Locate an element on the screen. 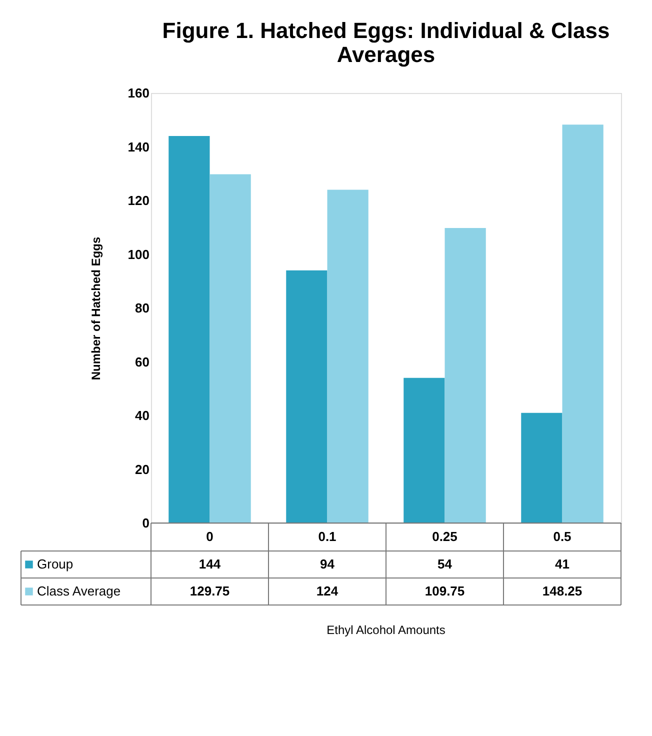 The width and height of the screenshot is (652, 736). legend-label: Group is located at coordinates (55, 564).